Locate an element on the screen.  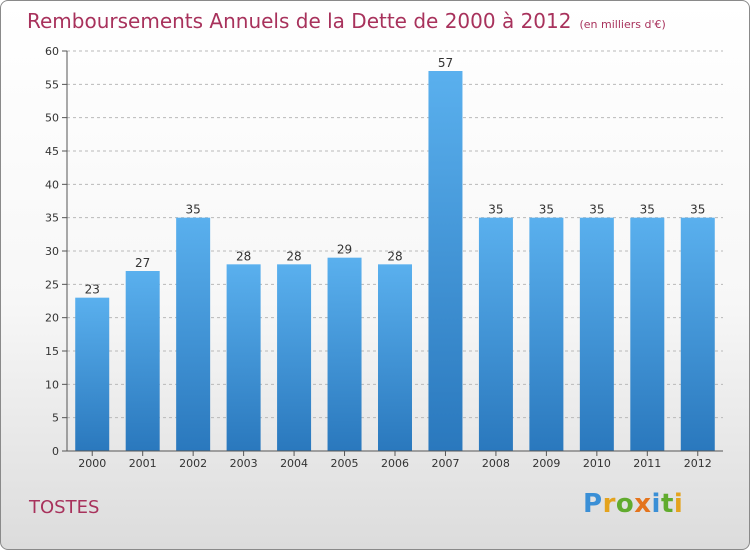
x-tick-label: 2008 is located at coordinates (496, 463).